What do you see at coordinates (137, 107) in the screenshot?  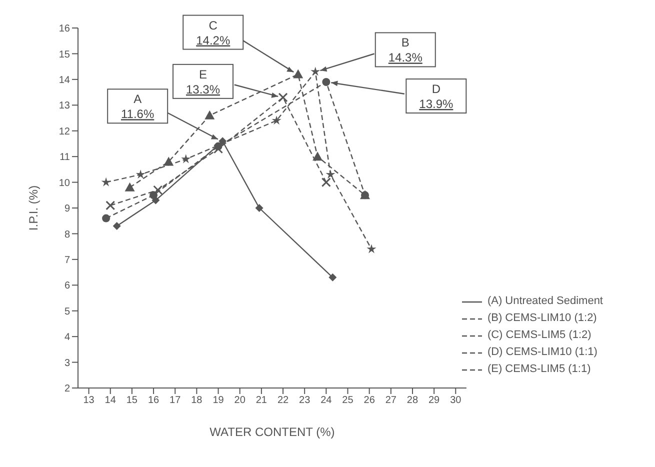 I see `annotation: A 11.6%` at bounding box center [137, 107].